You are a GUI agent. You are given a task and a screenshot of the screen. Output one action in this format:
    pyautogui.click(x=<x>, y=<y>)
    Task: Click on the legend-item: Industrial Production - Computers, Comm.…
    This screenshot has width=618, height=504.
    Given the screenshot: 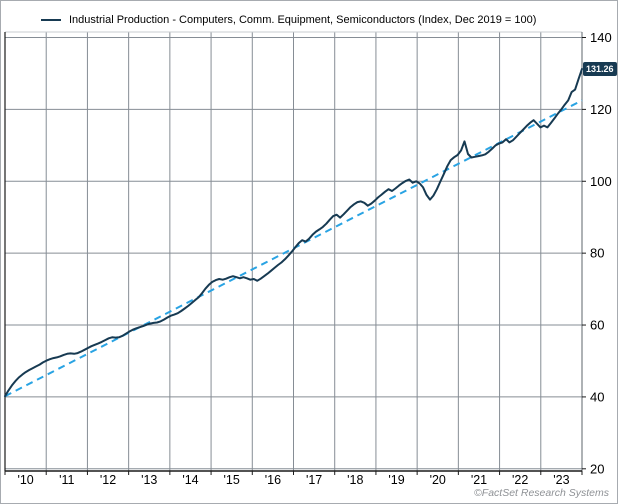 What is the action you would take?
    pyautogui.click(x=288, y=20)
    